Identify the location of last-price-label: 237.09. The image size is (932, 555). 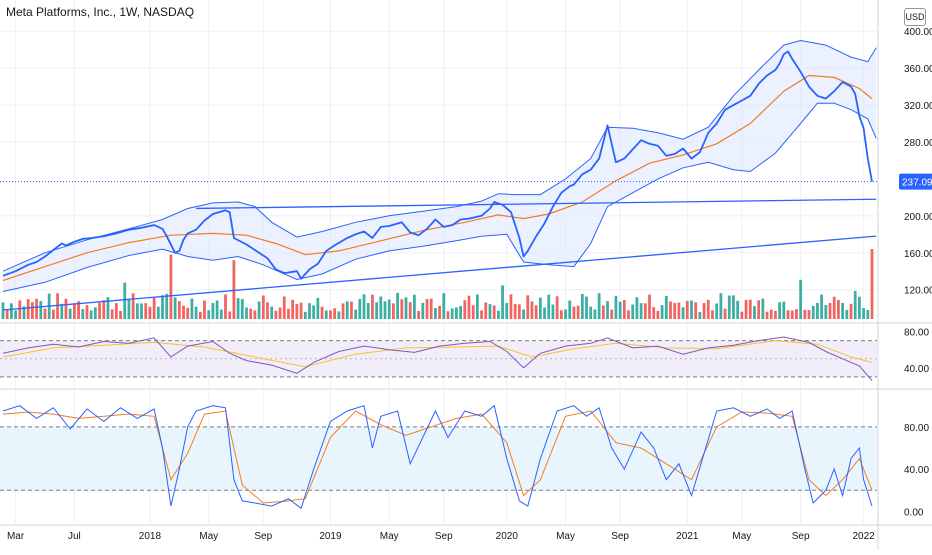
(917, 183).